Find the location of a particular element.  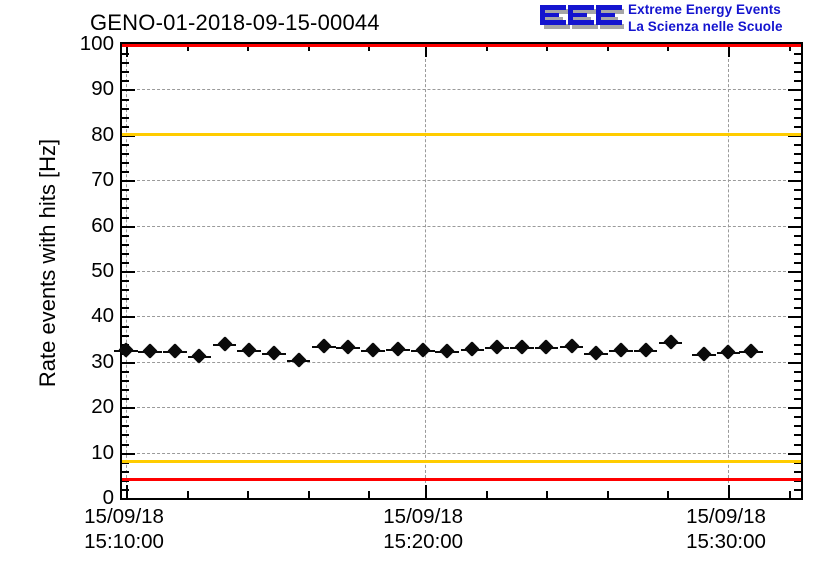

y-tick-label: 20 is located at coordinates (102, 407).